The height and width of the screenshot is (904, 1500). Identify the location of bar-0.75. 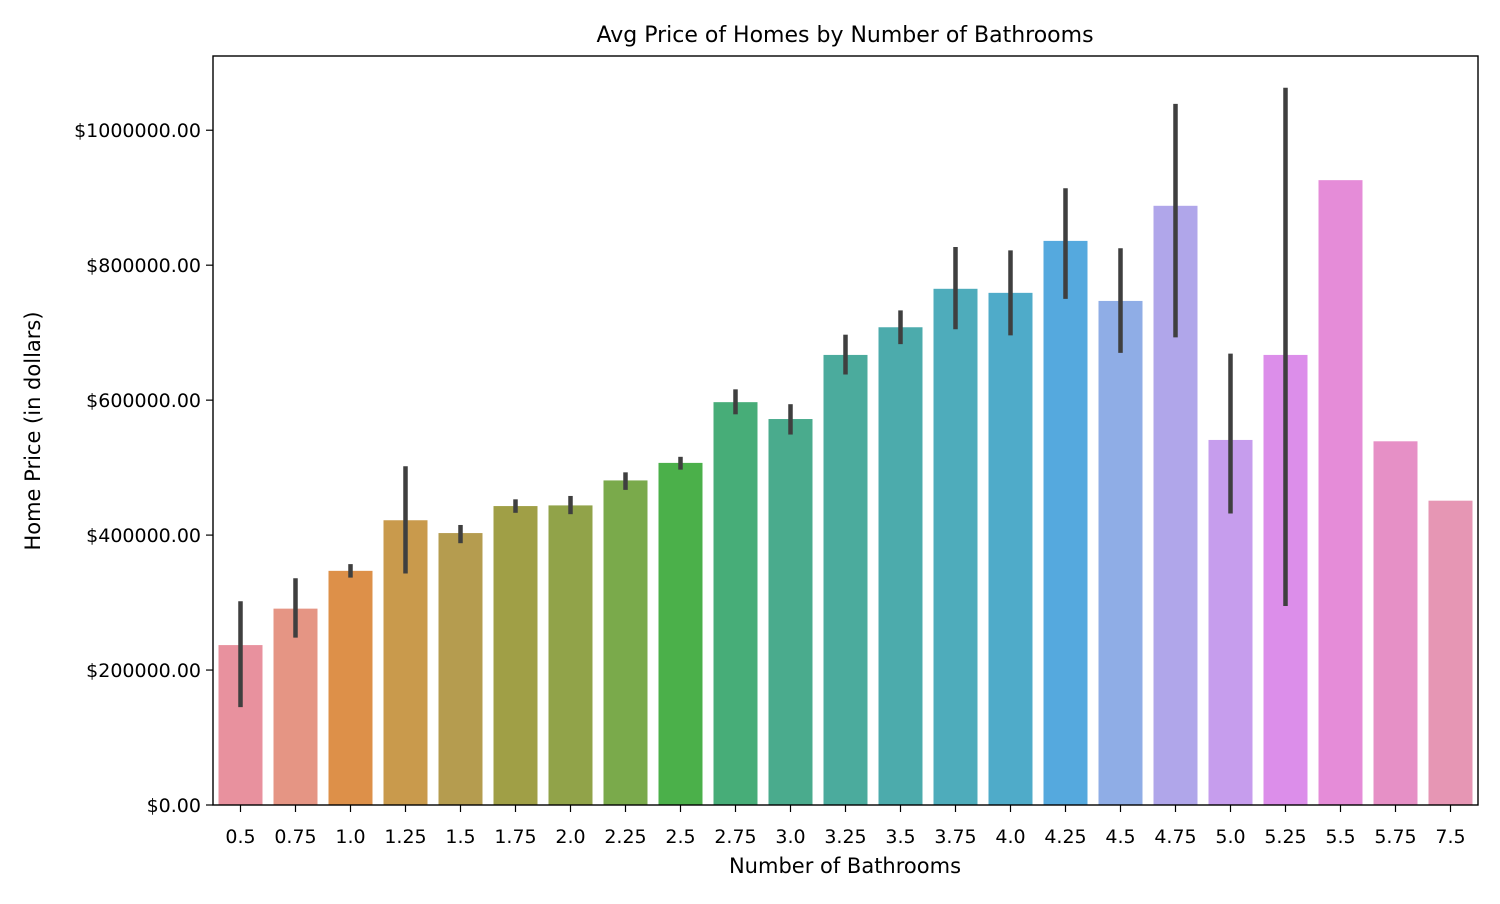
(295, 706).